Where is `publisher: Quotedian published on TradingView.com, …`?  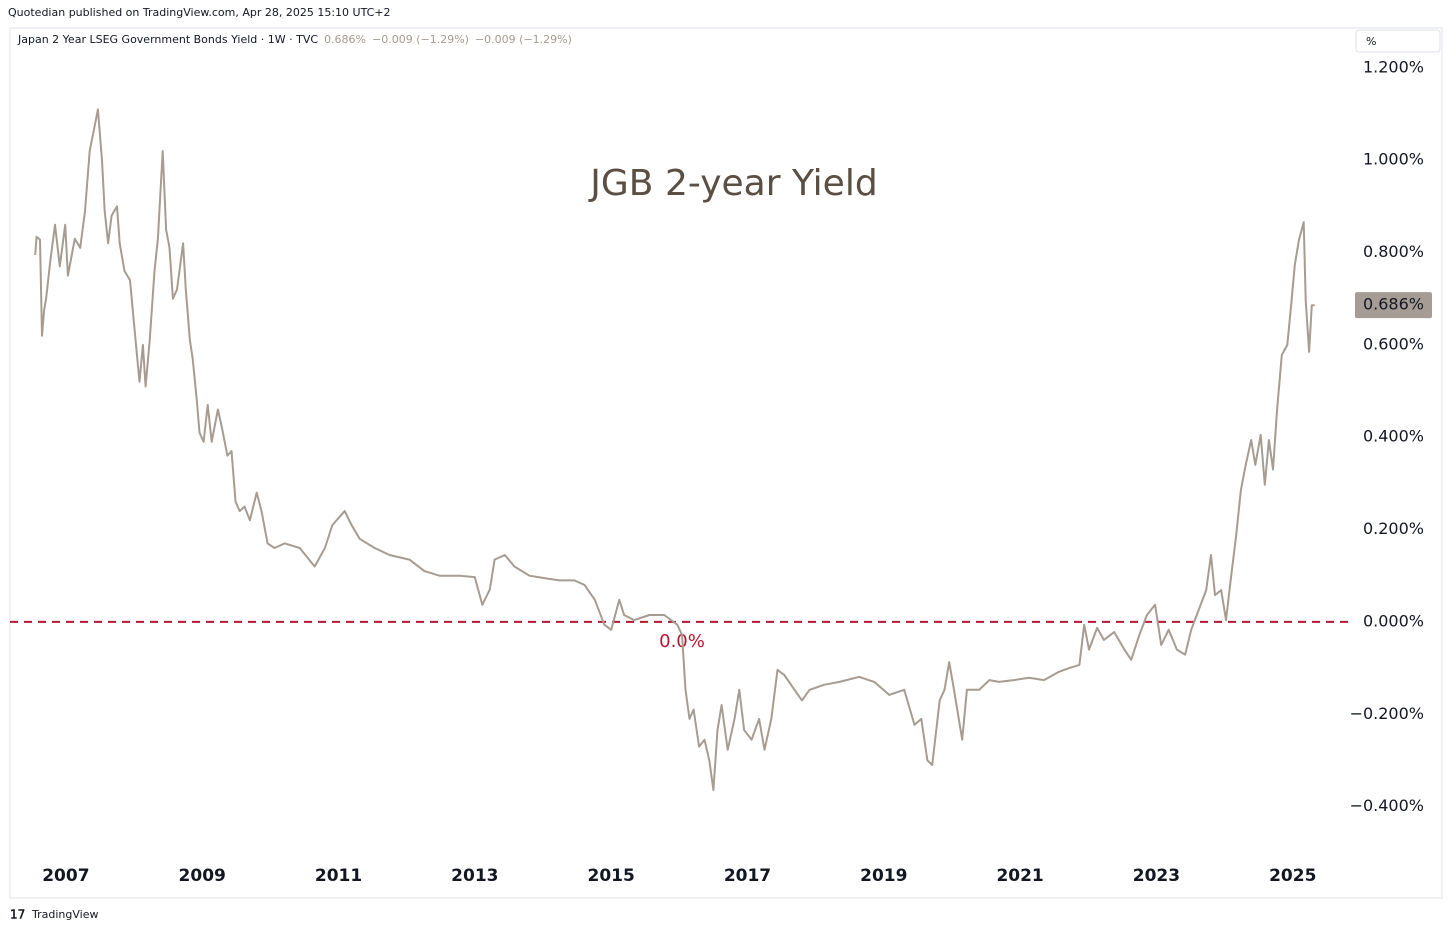 publisher: Quotedian published on TradingView.com, … is located at coordinates (199, 12).